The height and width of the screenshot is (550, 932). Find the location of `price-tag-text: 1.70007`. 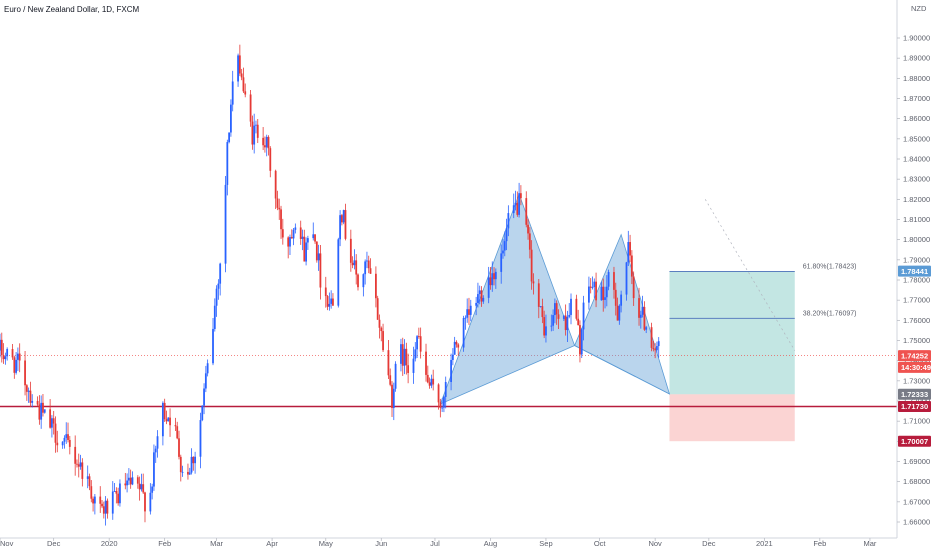

price-tag-text: 1.70007 is located at coordinates (914, 441).